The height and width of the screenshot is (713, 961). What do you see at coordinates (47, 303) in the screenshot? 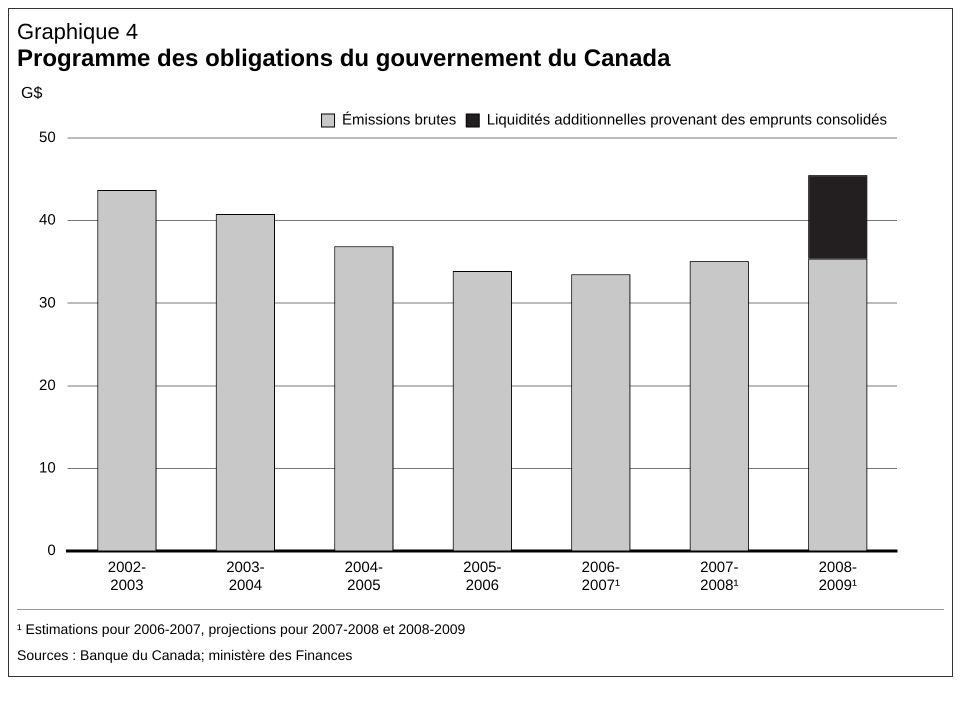
I see `y-tick-label: 30` at bounding box center [47, 303].